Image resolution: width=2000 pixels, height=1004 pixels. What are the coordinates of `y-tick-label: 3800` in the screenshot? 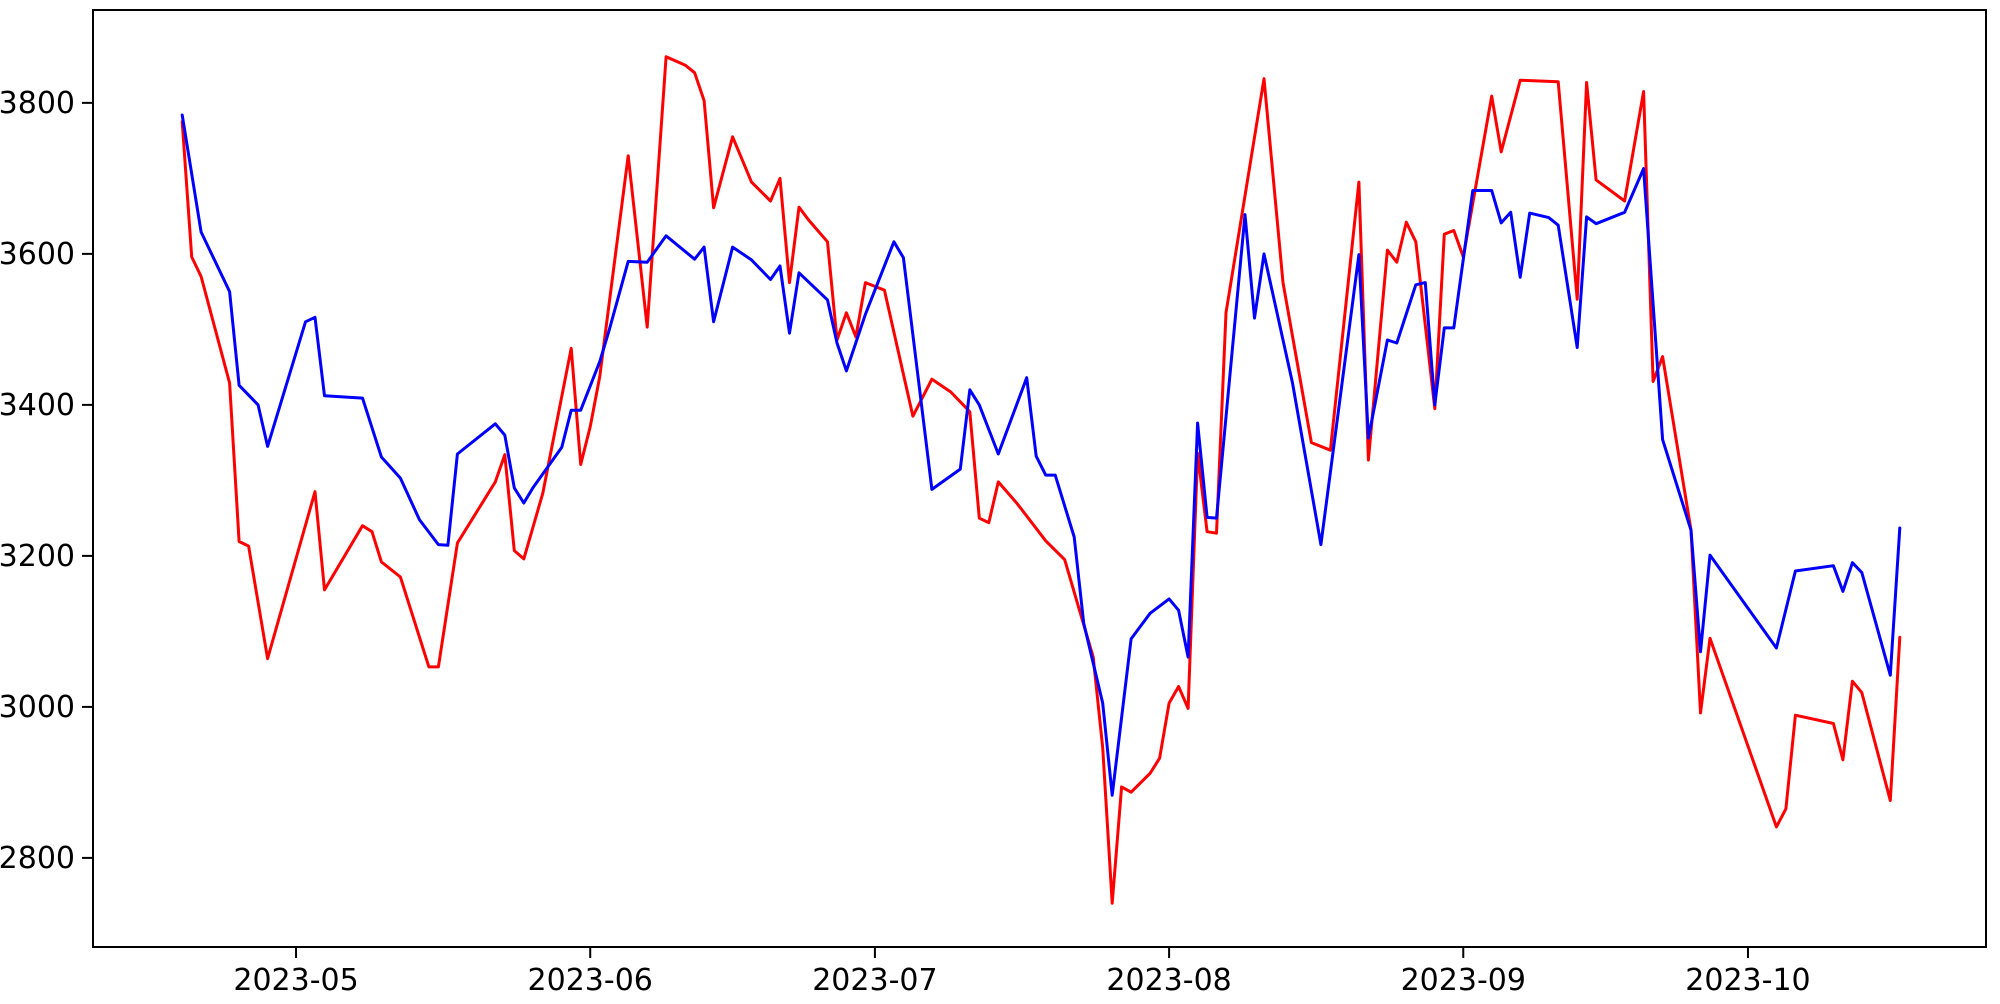 It's located at (37, 103).